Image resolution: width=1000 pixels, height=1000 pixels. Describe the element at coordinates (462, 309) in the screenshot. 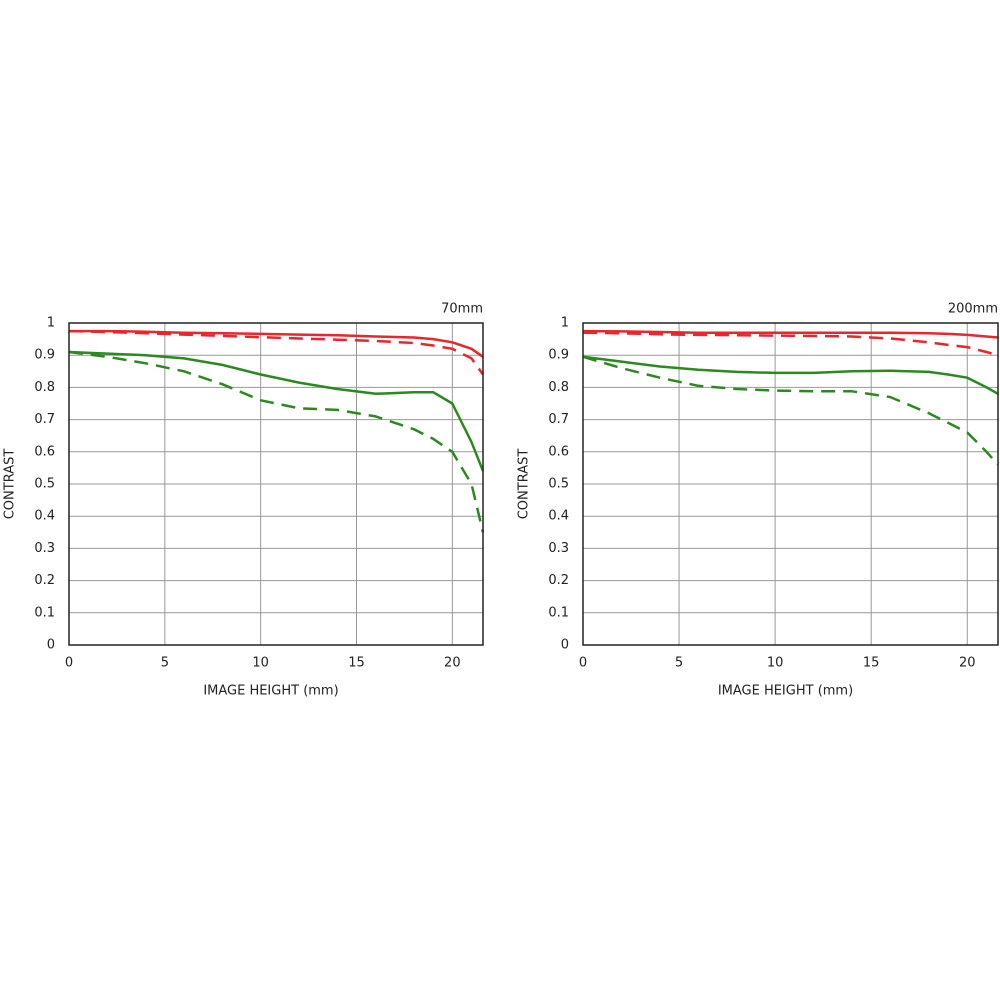

I see `chart-title: 70mm` at that location.